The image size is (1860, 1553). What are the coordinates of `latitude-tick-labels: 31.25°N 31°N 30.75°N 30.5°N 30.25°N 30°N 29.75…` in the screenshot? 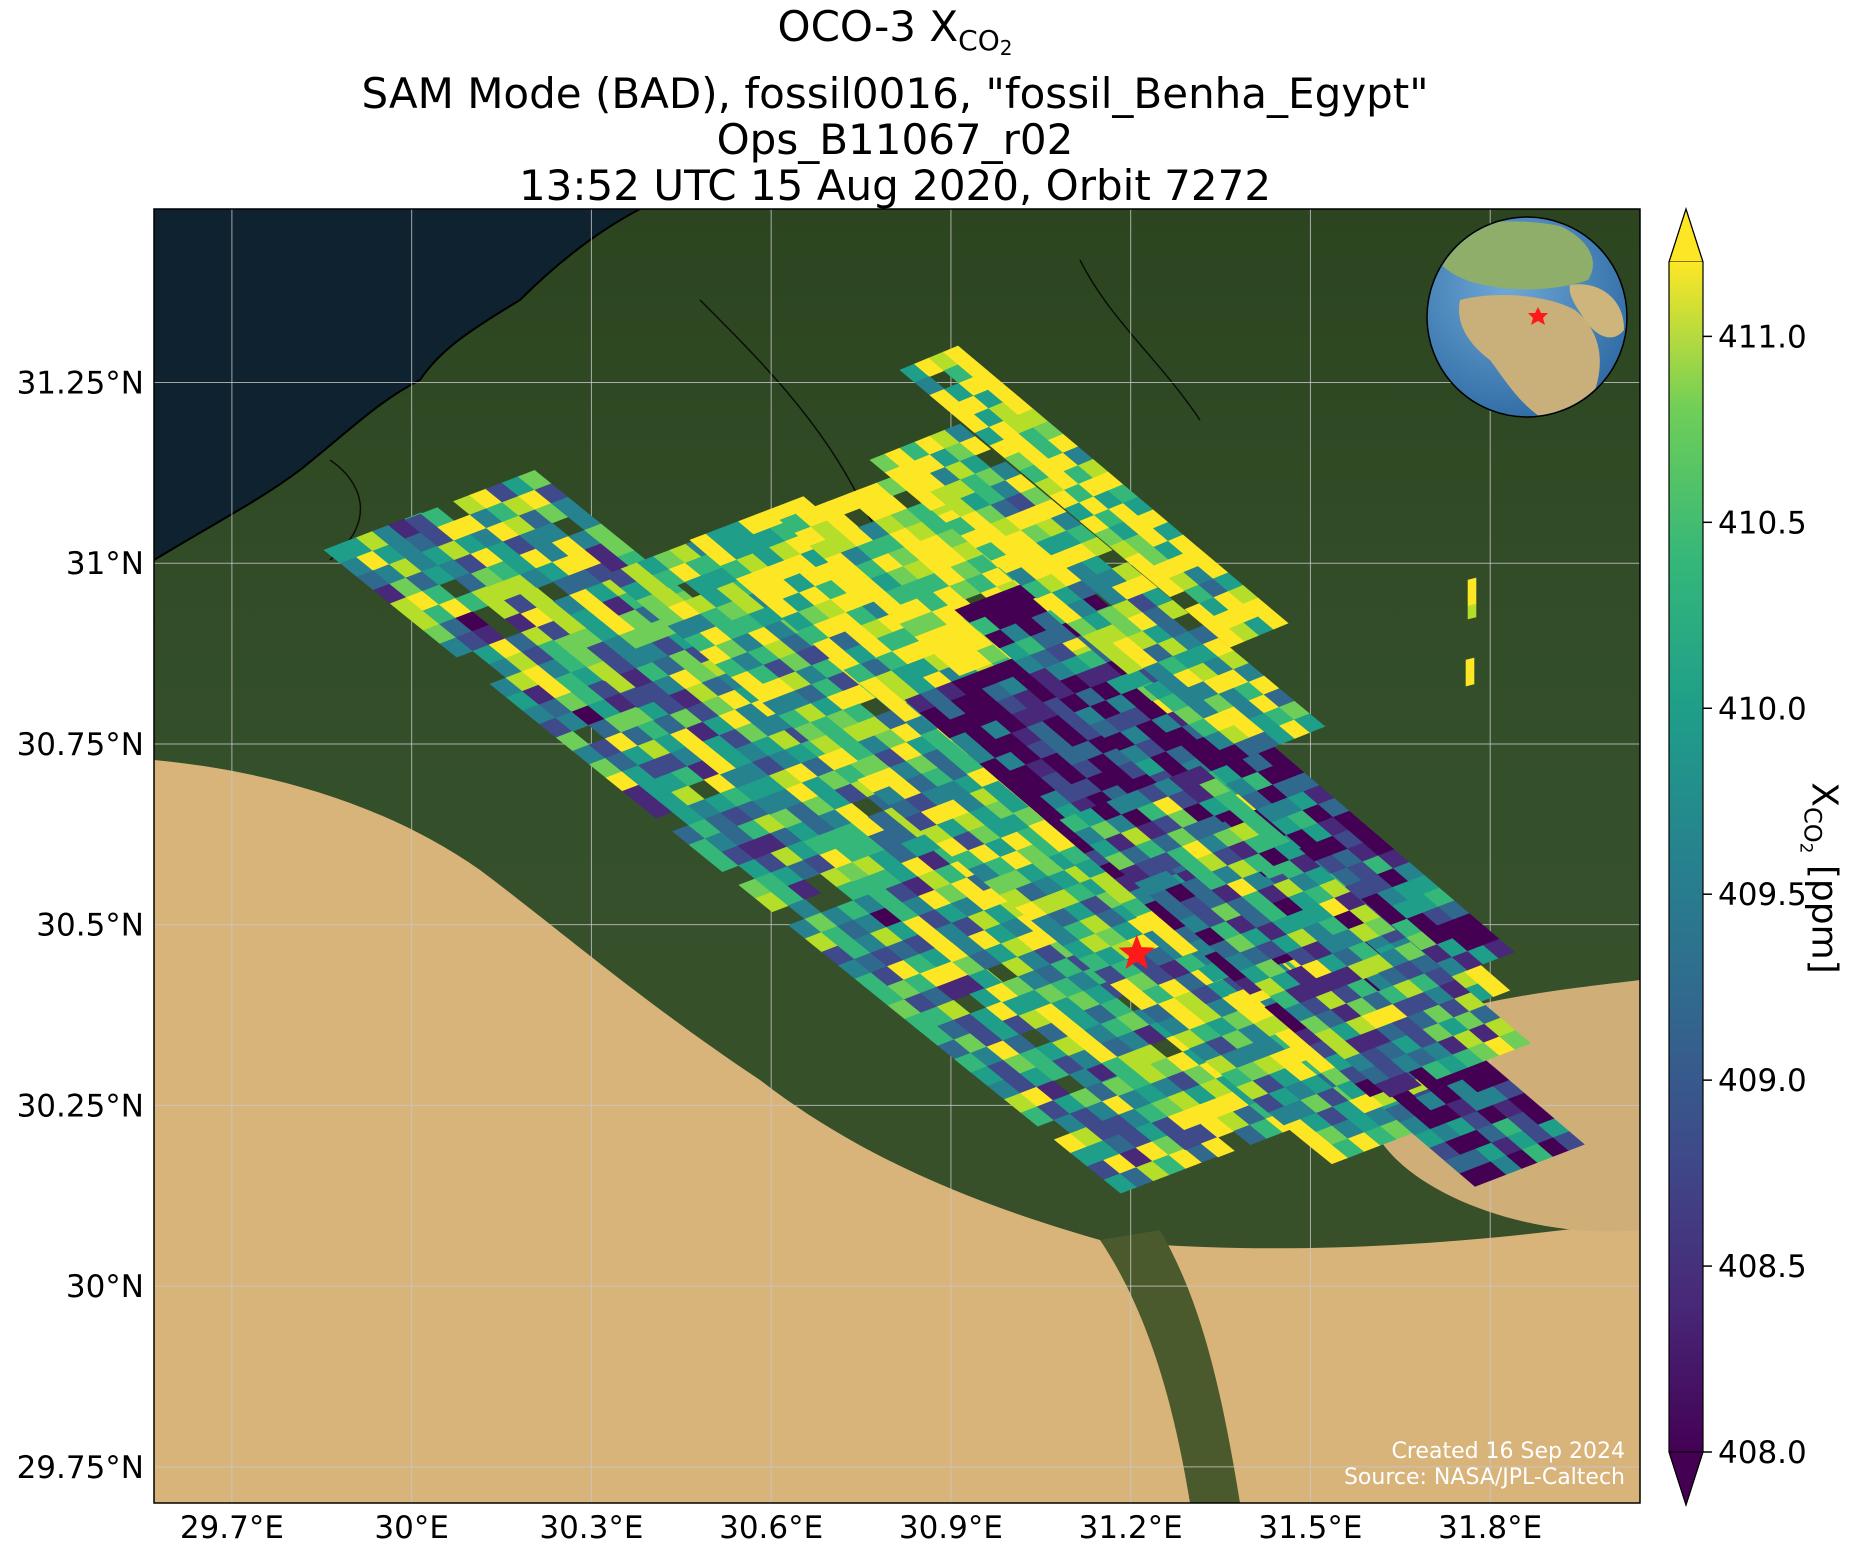 It's located at (80, 925).